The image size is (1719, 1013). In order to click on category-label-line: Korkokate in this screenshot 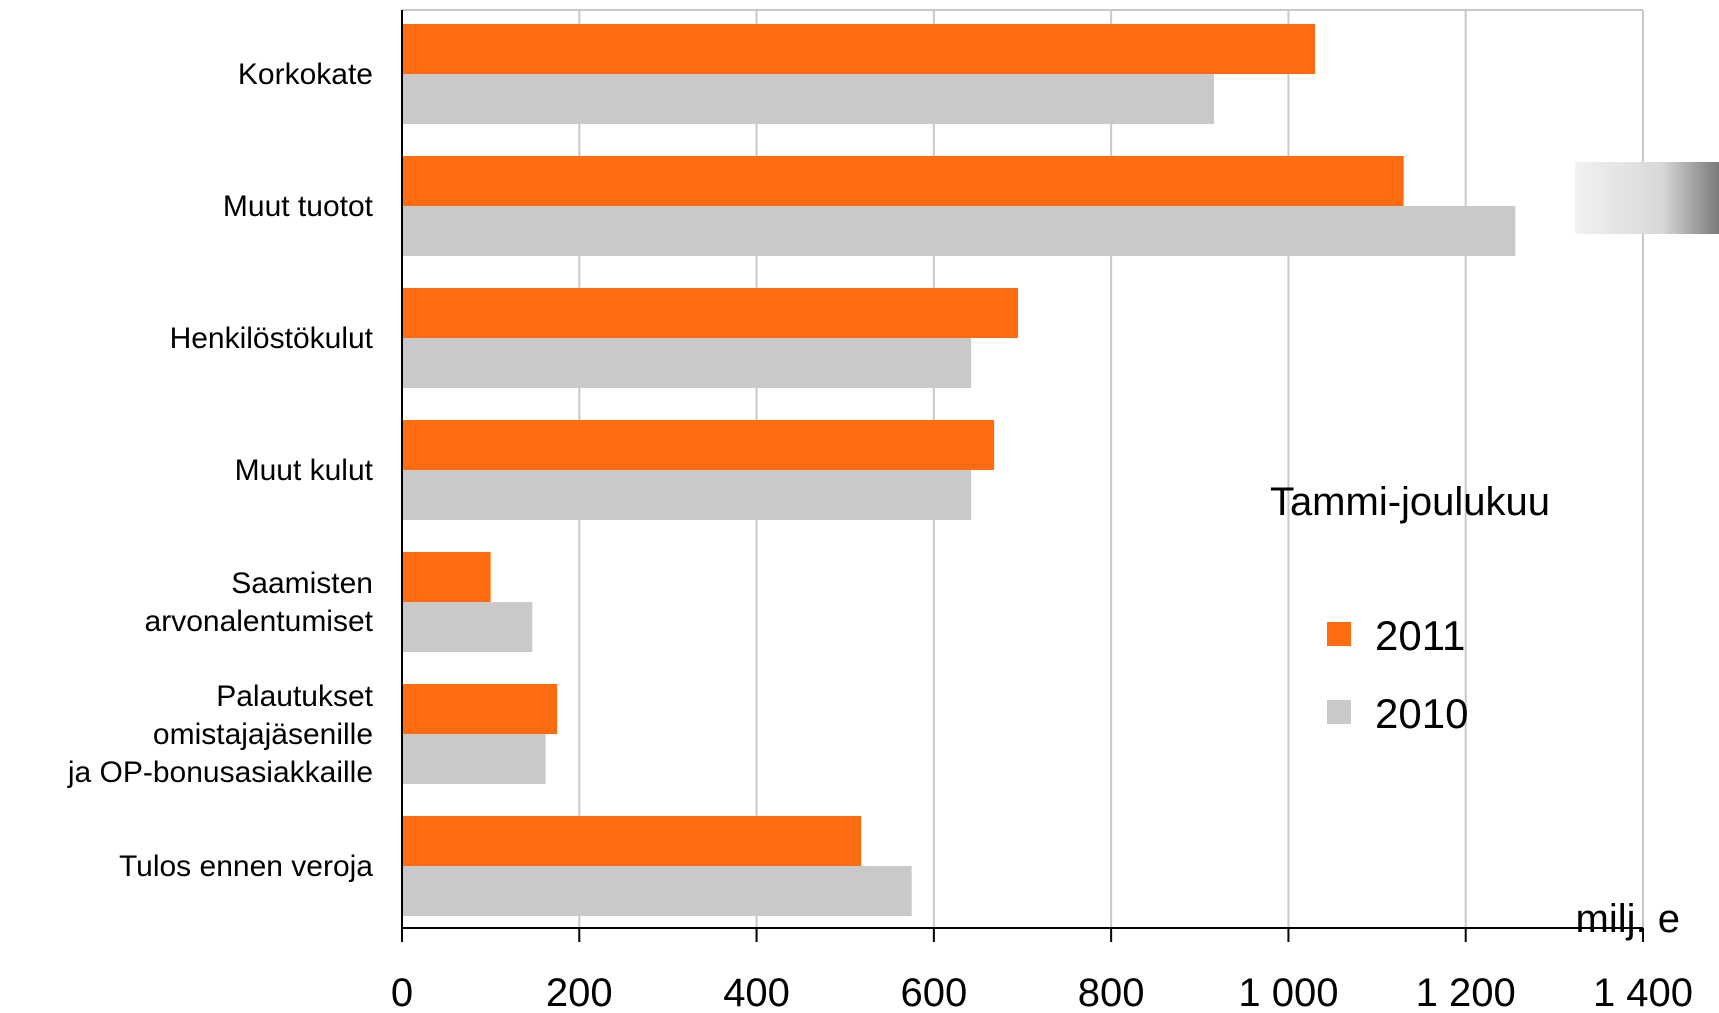, I will do `click(305, 74)`.